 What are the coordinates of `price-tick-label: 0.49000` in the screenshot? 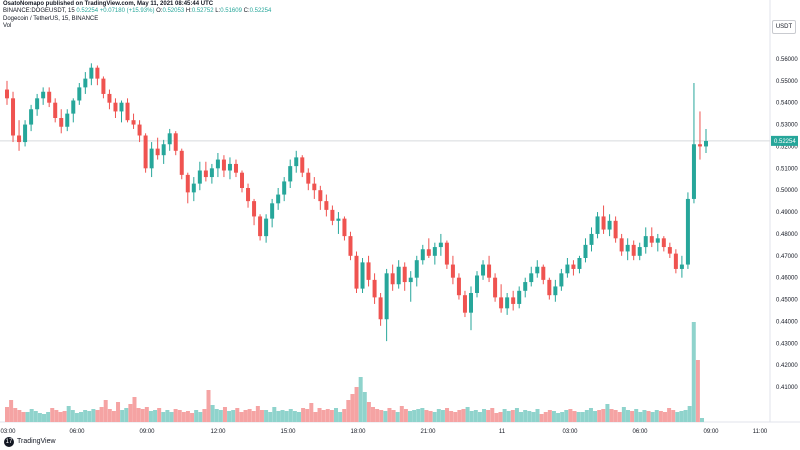 It's located at (787, 213).